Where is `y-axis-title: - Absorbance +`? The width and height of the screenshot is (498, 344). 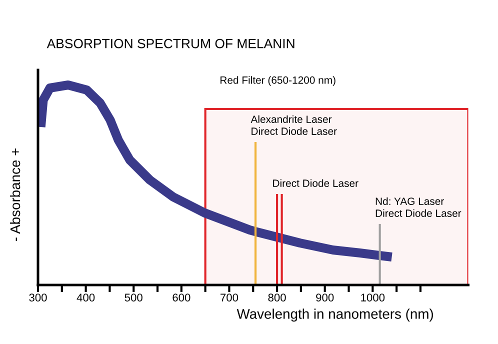 y-axis-title: - Absorbance + is located at coordinates (15, 194).